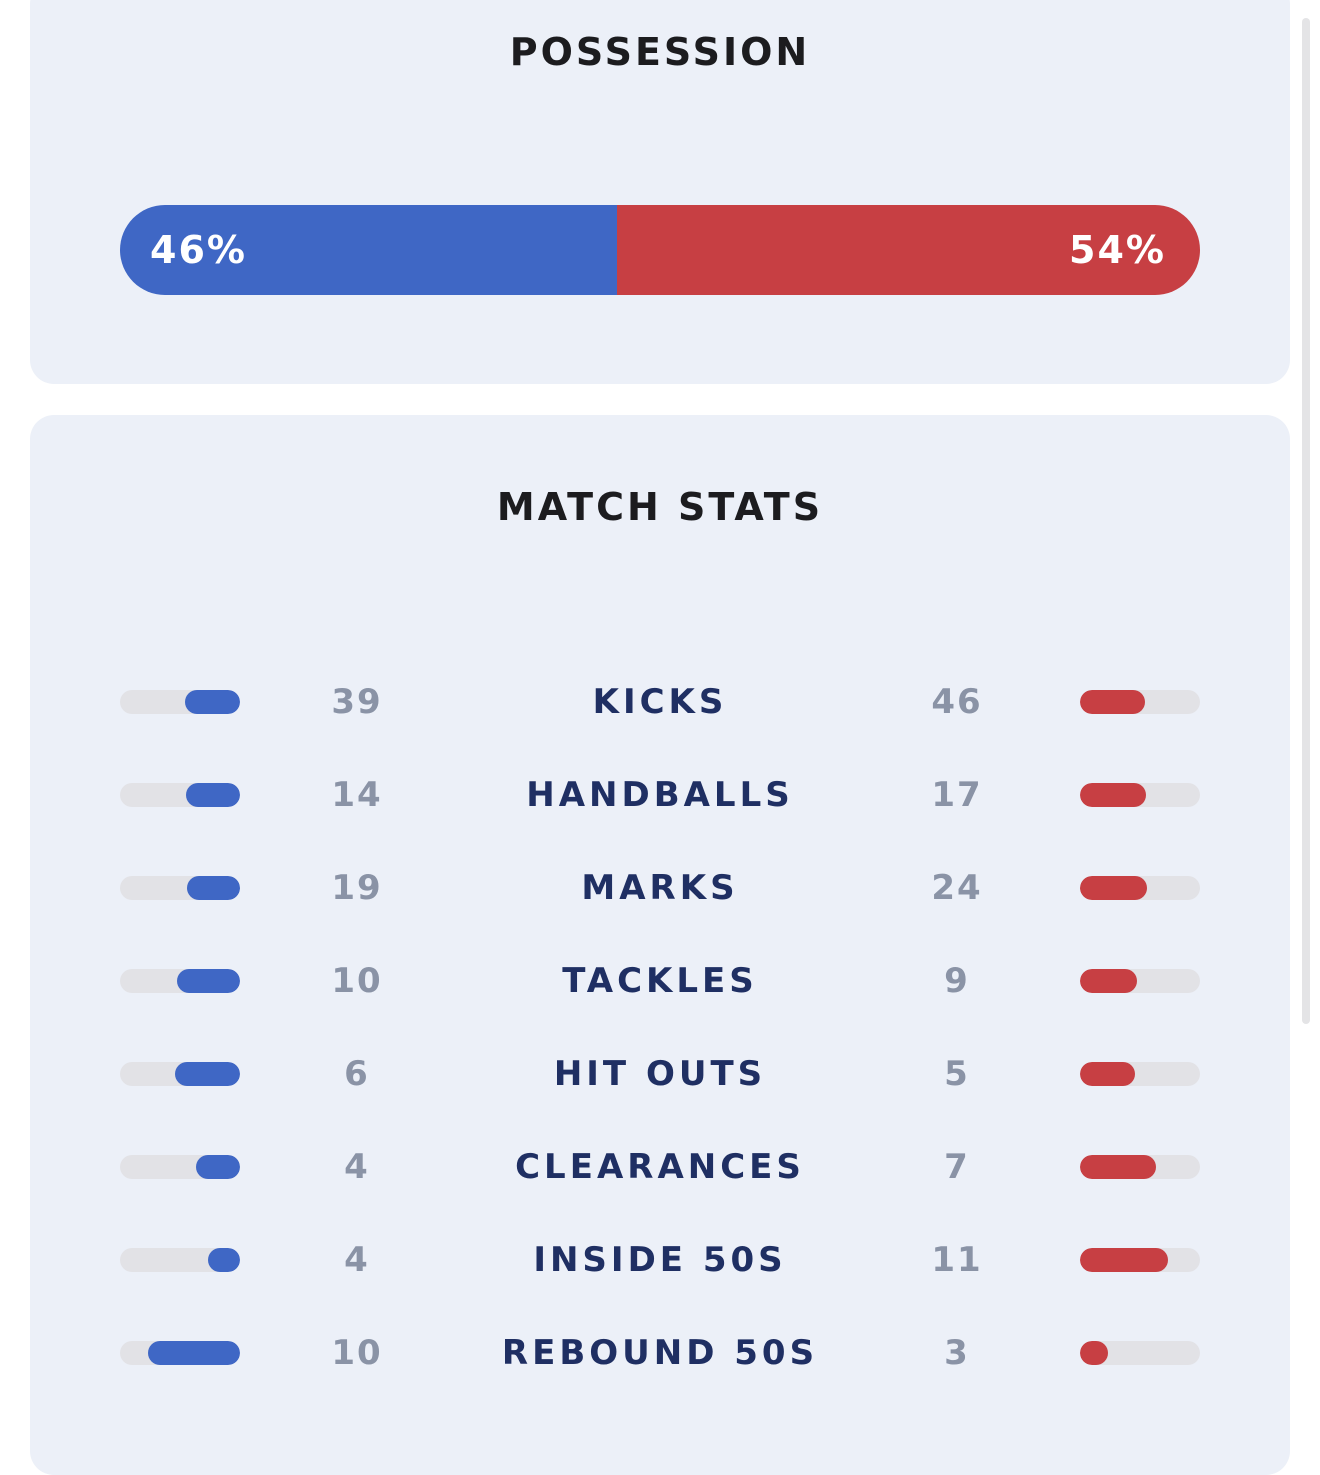 Image resolution: width=1320 pixels, height=1475 pixels. What do you see at coordinates (957, 981) in the screenshot?
I see `away-stat-value: 9` at bounding box center [957, 981].